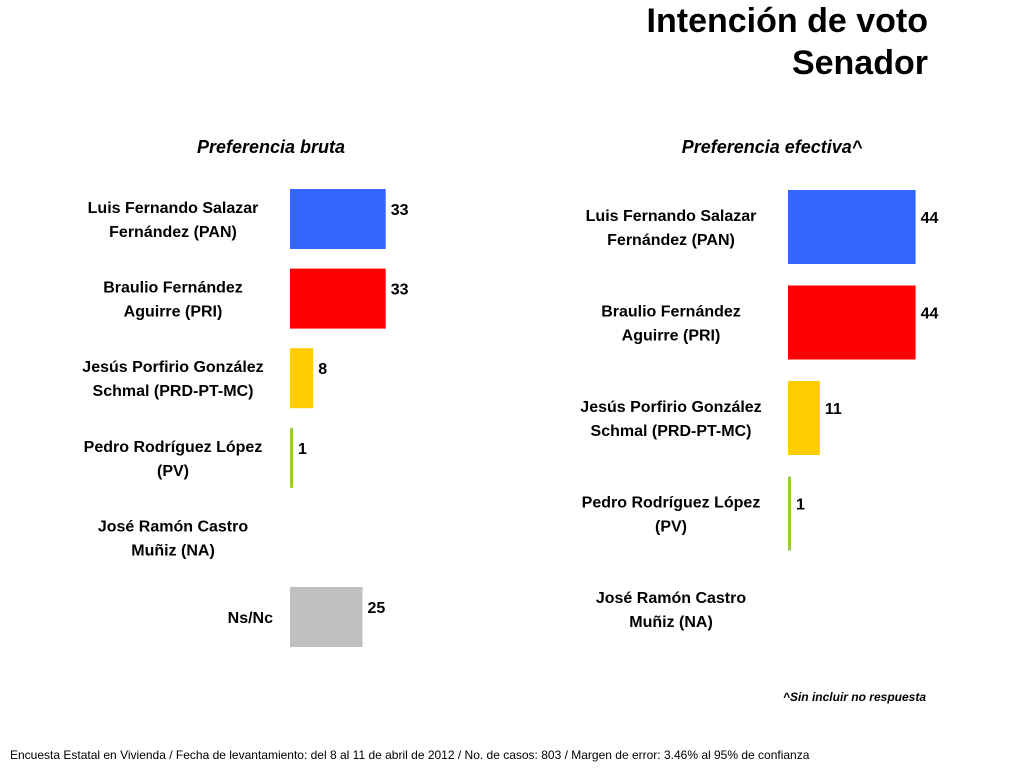 The width and height of the screenshot is (1024, 768). What do you see at coordinates (671, 610) in the screenshot?
I see `chart-efectiva-category-label: José Ramón Castro Muñiz (NA)` at bounding box center [671, 610].